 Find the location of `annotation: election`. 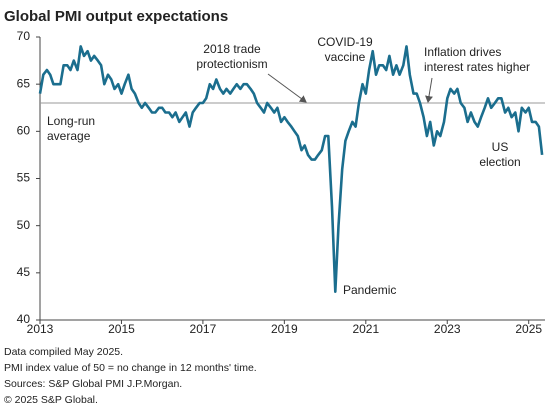

annotation: election is located at coordinates (499, 162).